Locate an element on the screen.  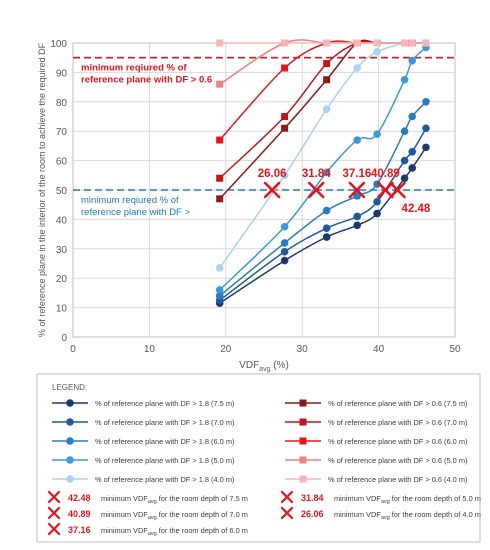
minimum-value-label: 42.48 is located at coordinates (416, 209).